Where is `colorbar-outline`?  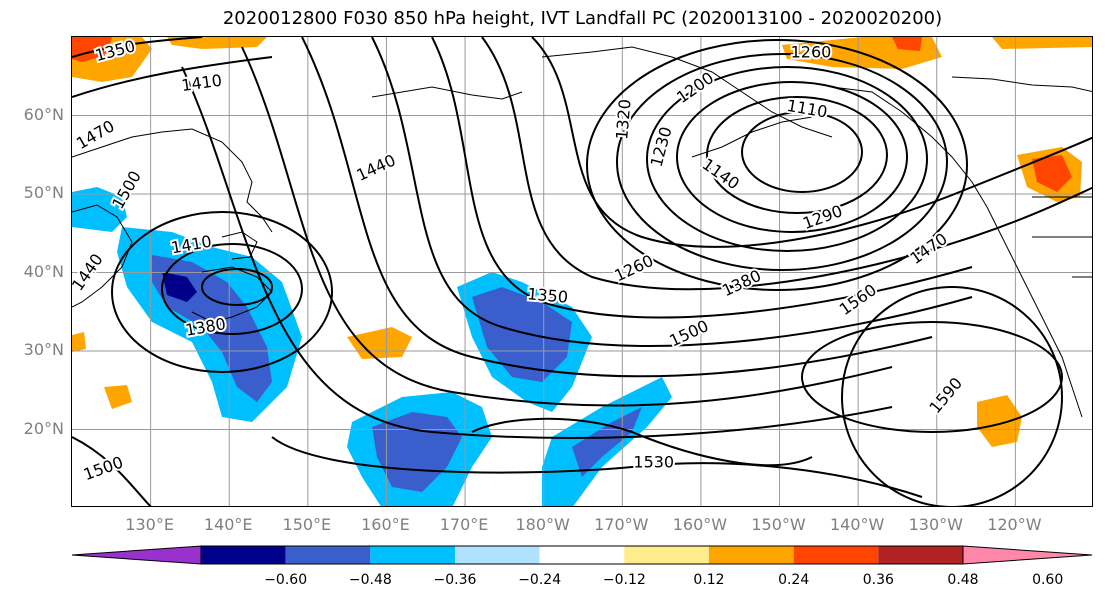
colorbar-outline is located at coordinates (582, 555).